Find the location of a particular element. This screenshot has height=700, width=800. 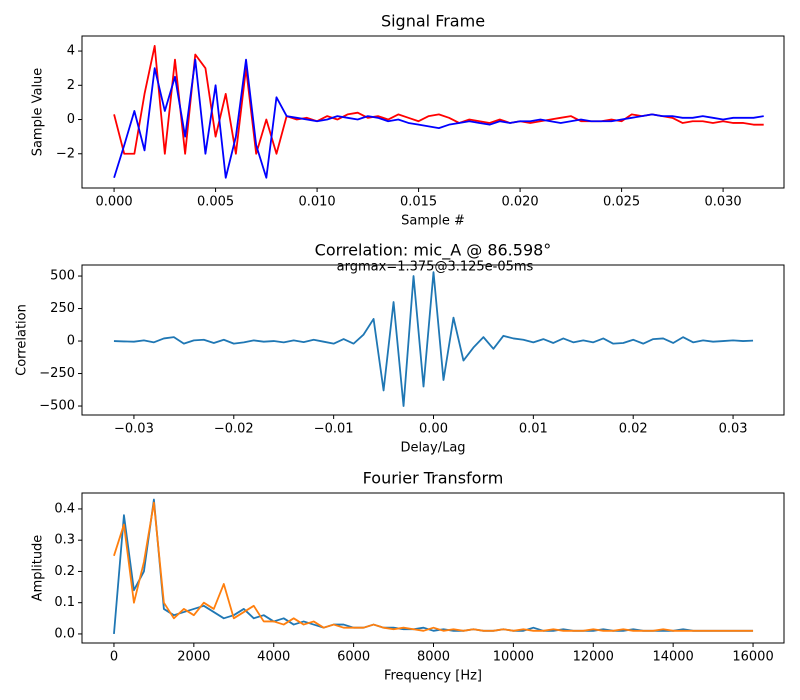

x-tick-label: 0.005 is located at coordinates (215, 202).